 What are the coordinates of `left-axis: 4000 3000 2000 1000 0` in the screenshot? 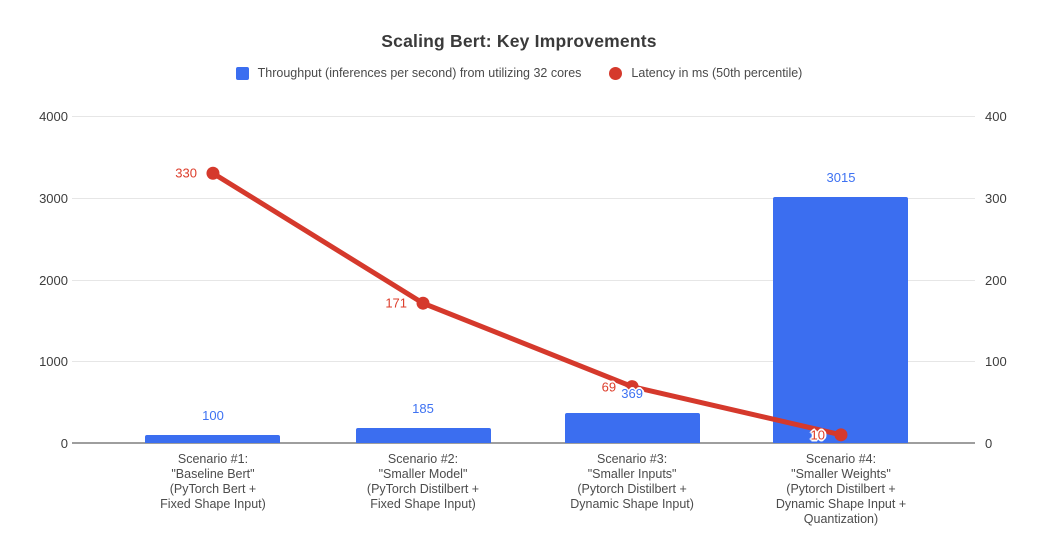 It's located at (34, 280).